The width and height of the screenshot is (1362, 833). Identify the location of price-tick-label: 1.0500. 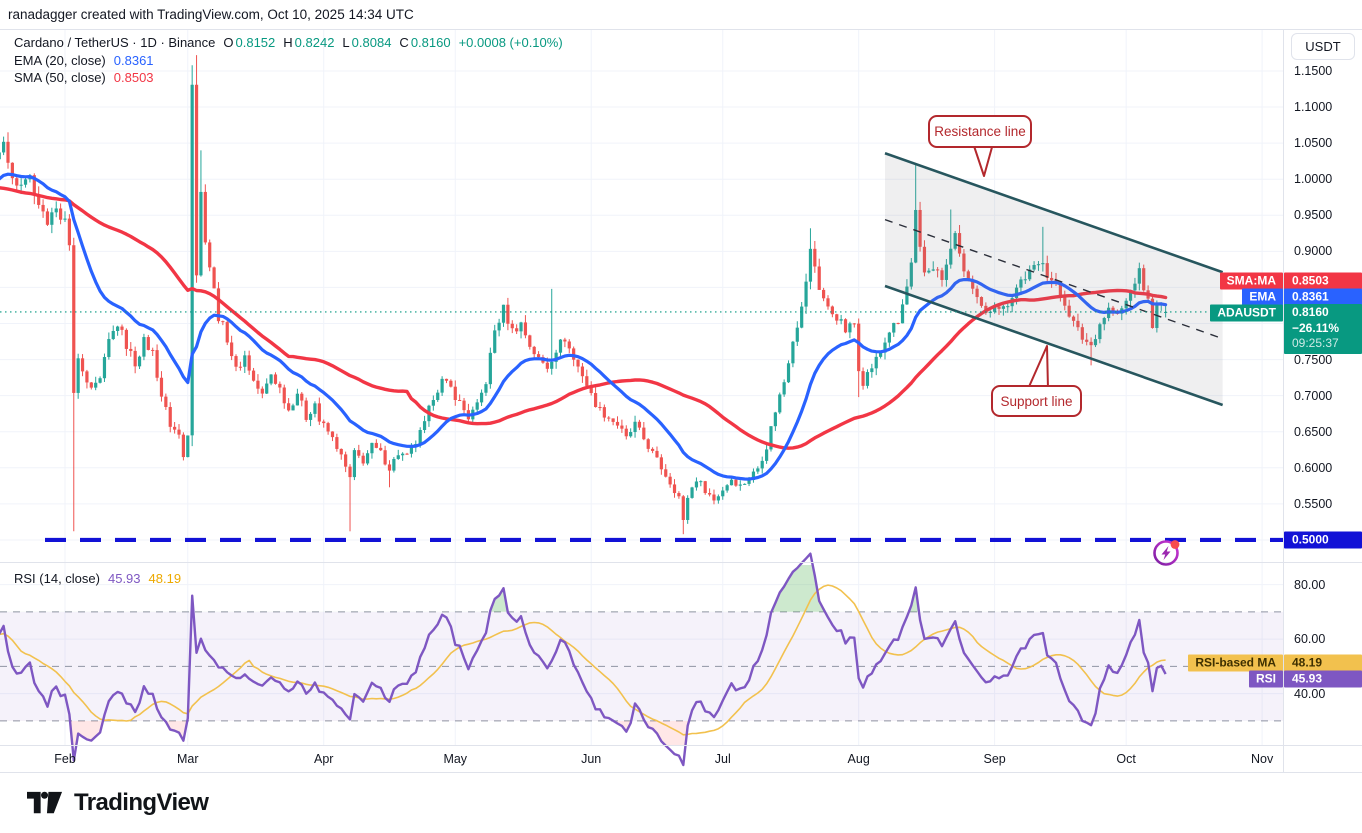
(1313, 143).